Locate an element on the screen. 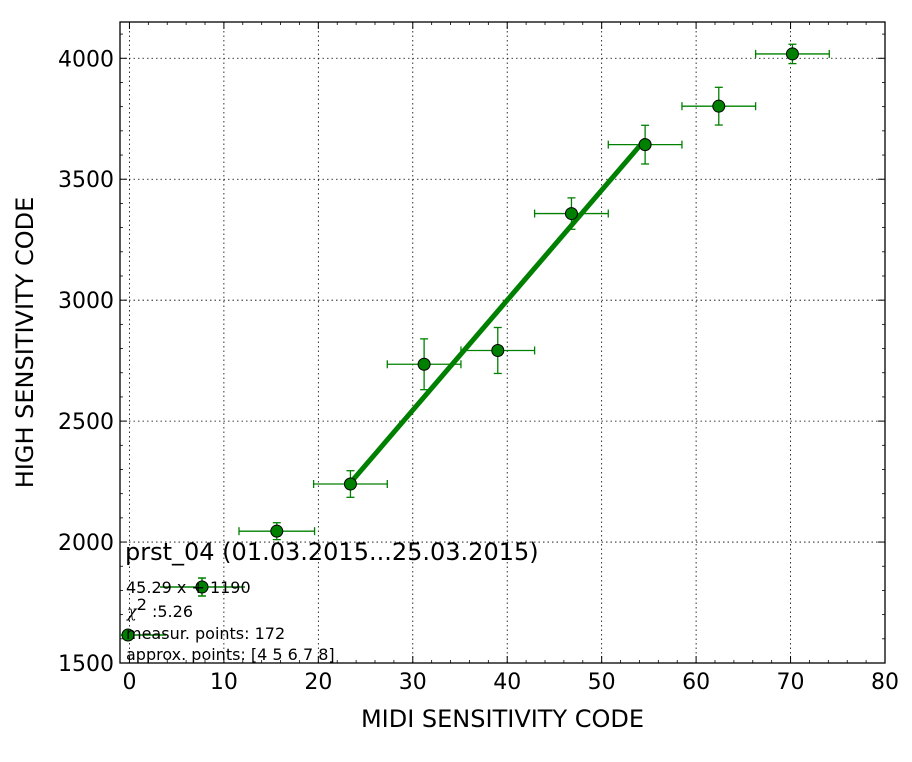 The height and width of the screenshot is (762, 912). y-tick-label: 2500 is located at coordinates (86, 422).